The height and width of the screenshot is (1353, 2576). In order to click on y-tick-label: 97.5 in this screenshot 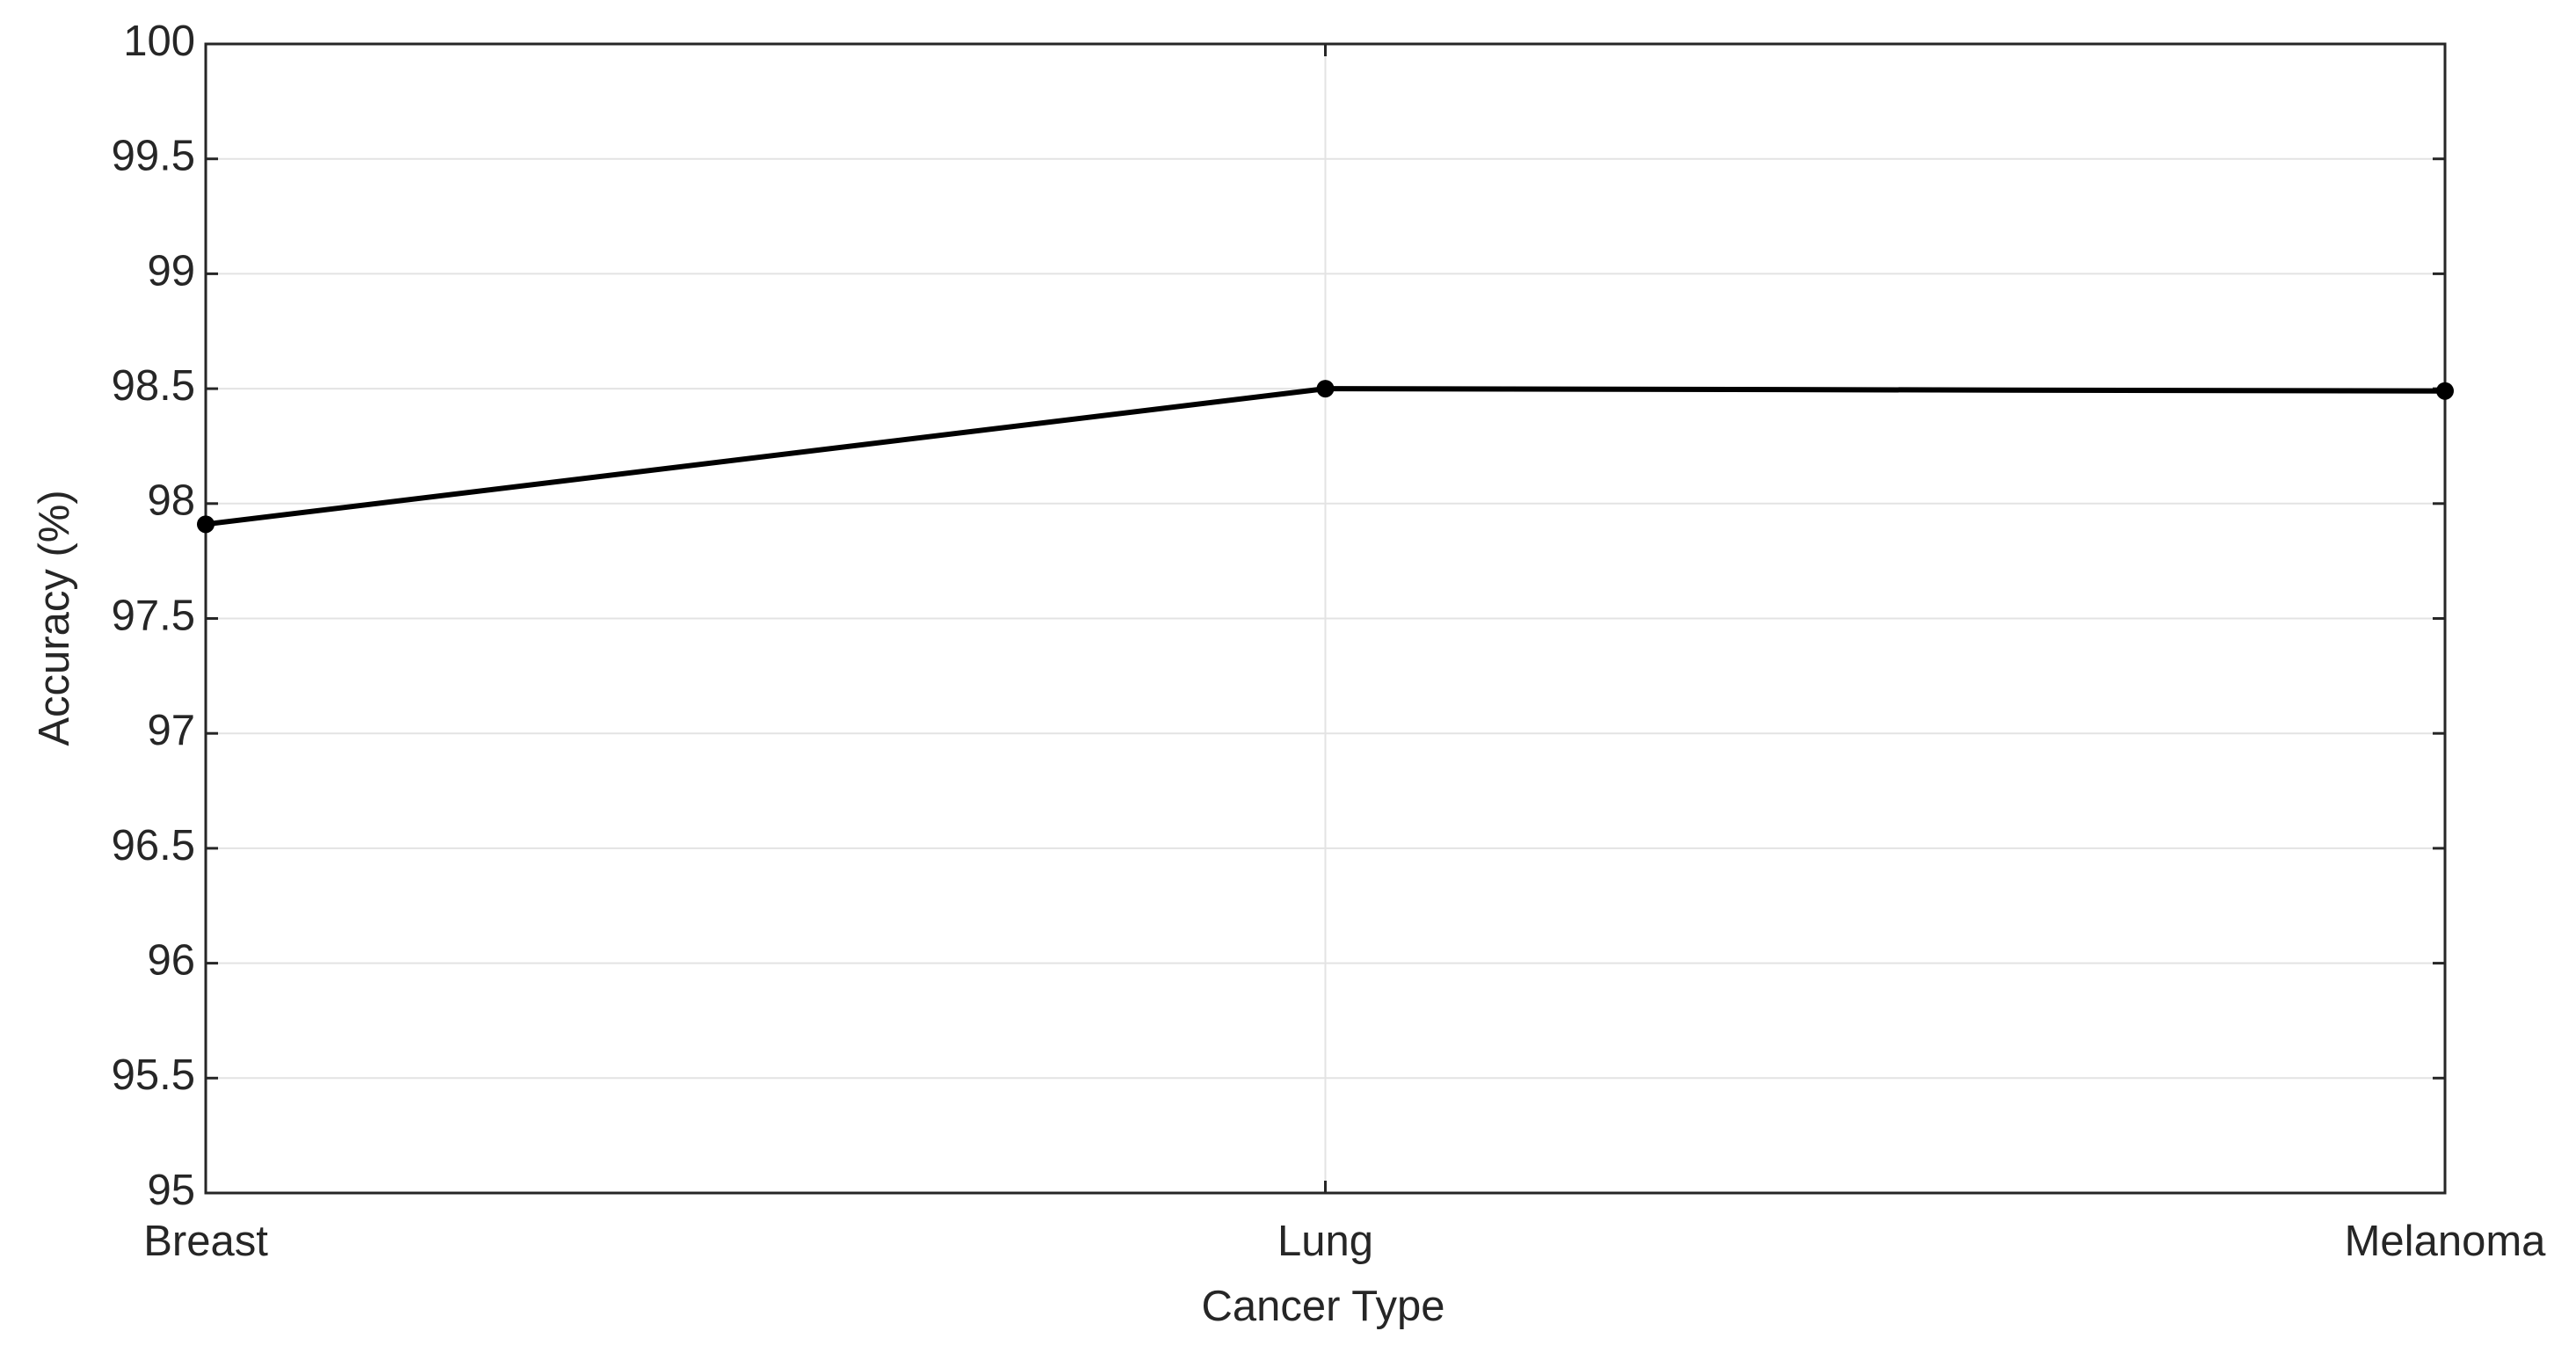, I will do `click(153, 615)`.